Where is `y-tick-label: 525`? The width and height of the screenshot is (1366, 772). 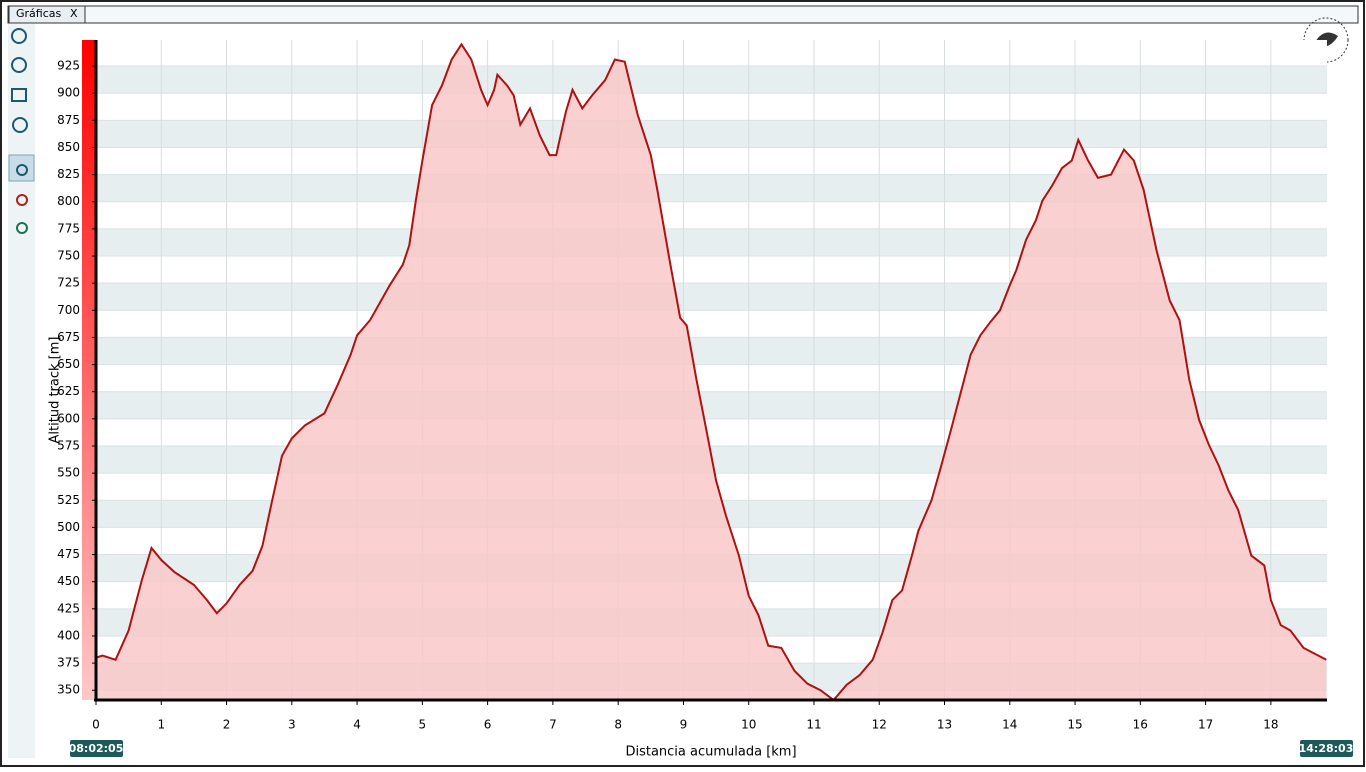 y-tick-label: 525 is located at coordinates (68, 500).